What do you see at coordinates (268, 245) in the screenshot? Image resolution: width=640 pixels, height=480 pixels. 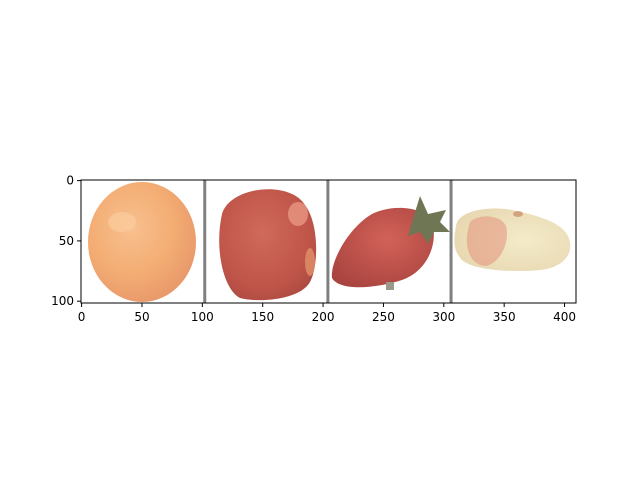 I see `tomato-tile` at bounding box center [268, 245].